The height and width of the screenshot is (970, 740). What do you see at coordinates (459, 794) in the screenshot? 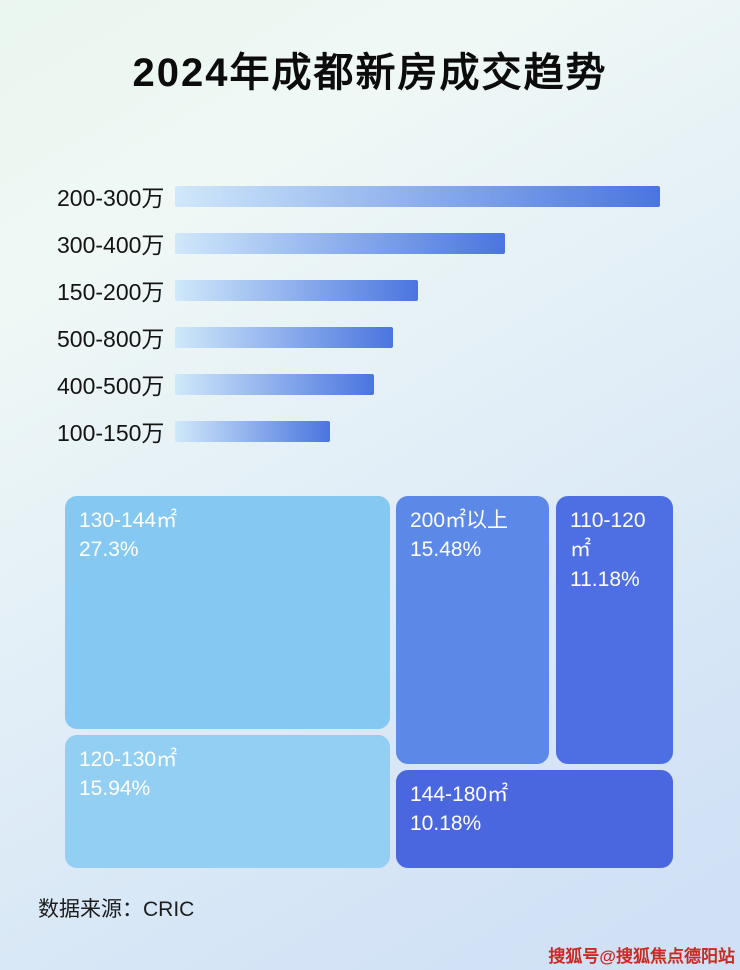
I see `treemap-block-label: 144-180㎡` at bounding box center [459, 794].